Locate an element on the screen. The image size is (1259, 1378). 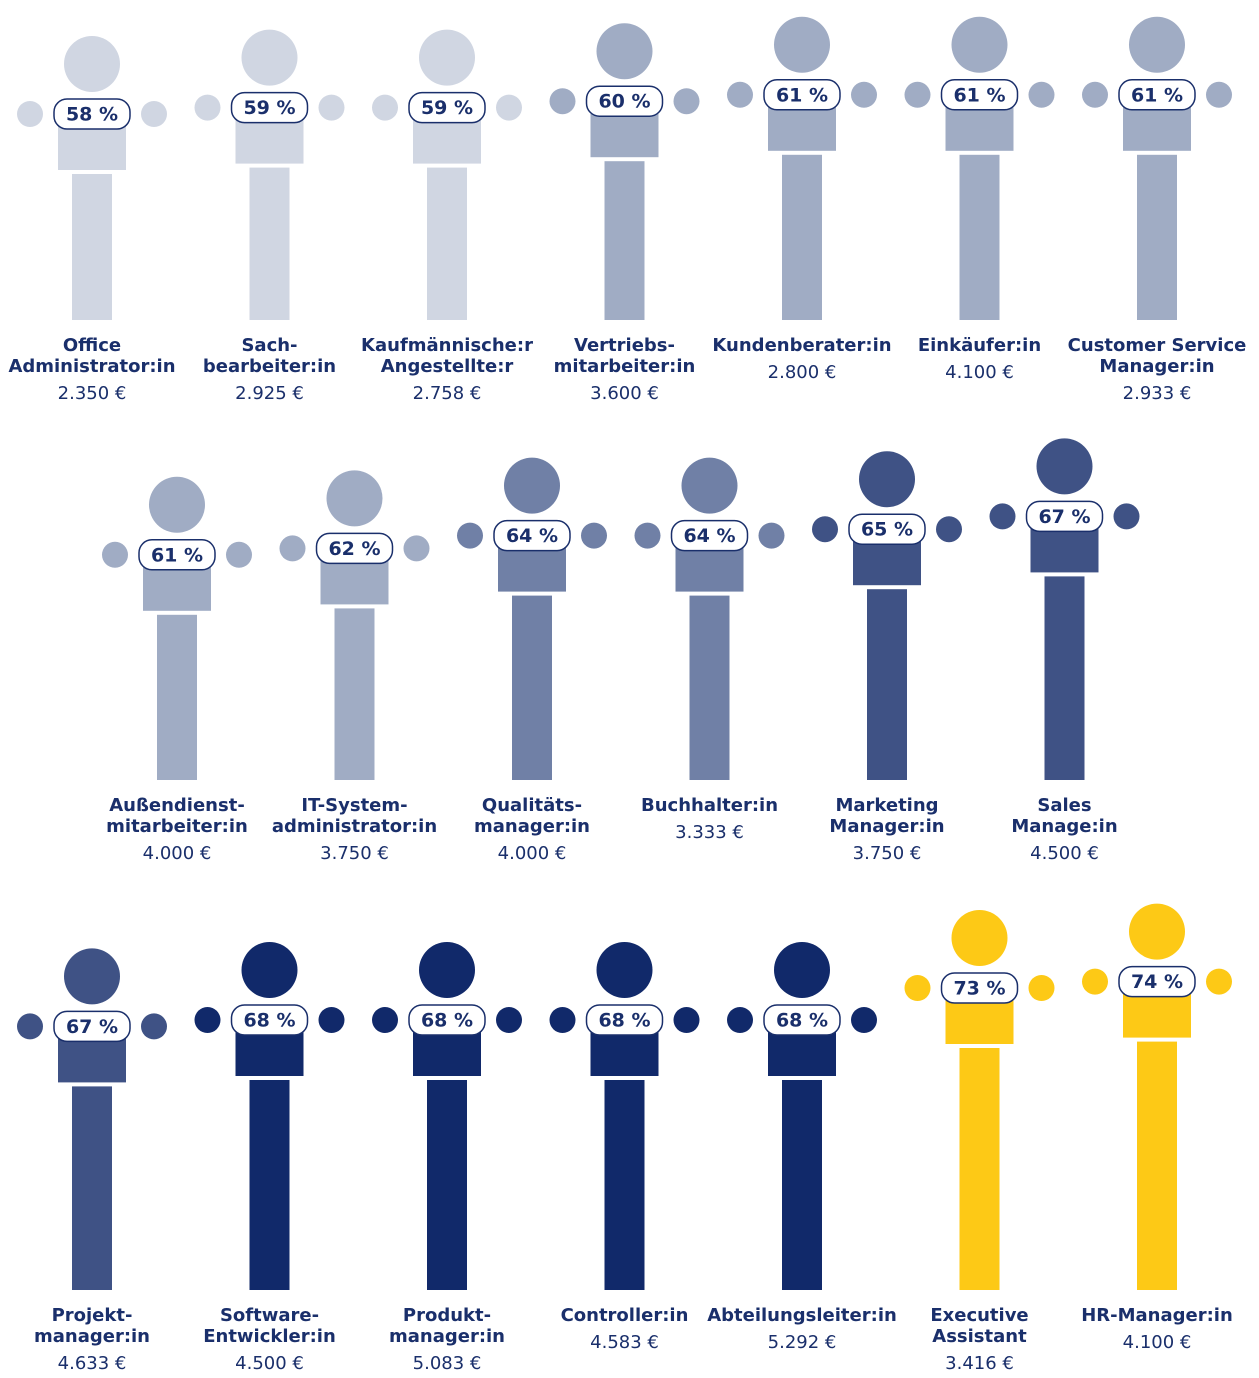
category-label: Buchhalter:in is located at coordinates (709, 805).